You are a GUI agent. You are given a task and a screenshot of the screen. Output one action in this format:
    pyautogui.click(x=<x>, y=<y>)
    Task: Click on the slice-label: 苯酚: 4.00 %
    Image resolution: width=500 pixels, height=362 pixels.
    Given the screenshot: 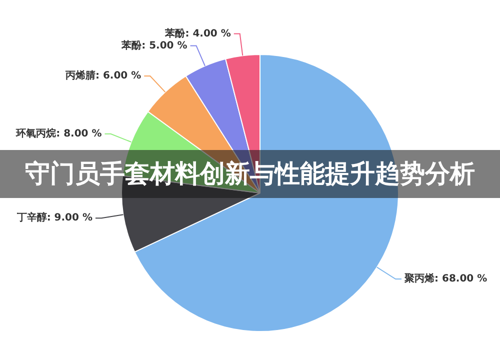 What is the action you would take?
    pyautogui.click(x=197, y=33)
    